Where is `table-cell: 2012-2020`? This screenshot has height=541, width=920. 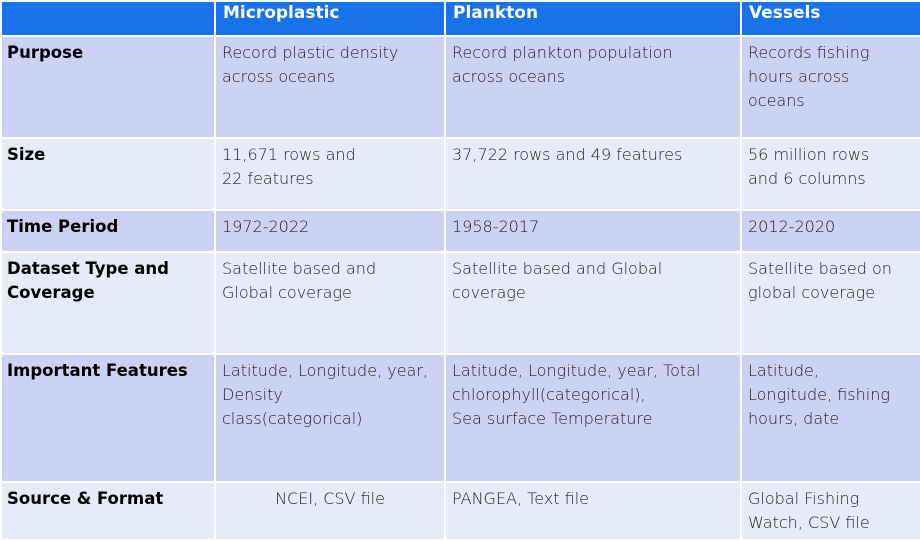 table-cell: 2012-2020 is located at coordinates (830, 231).